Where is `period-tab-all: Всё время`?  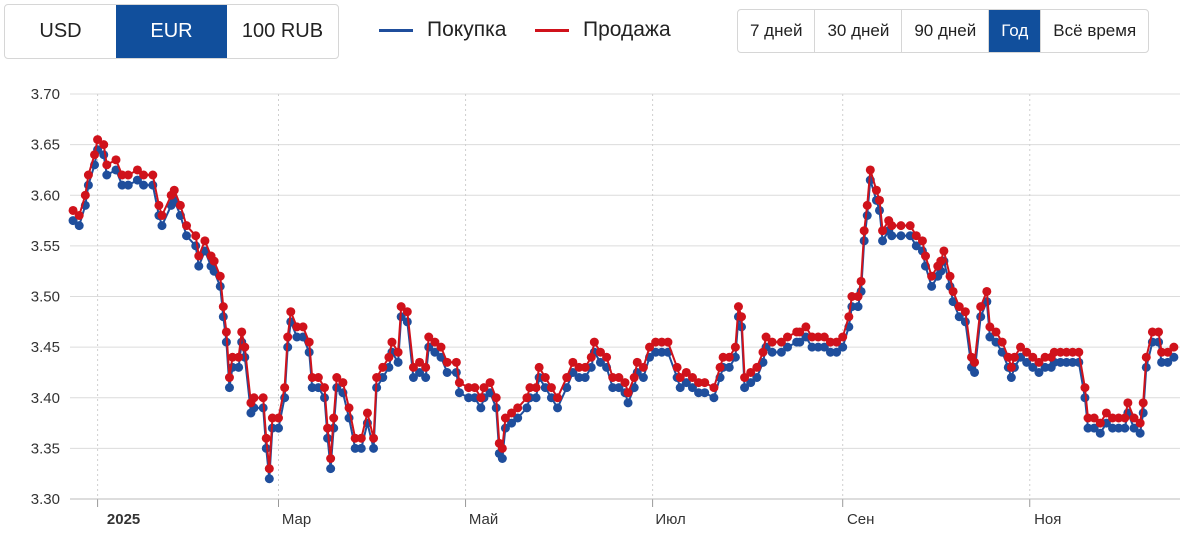
period-tab-all: Всё время is located at coordinates (1094, 31).